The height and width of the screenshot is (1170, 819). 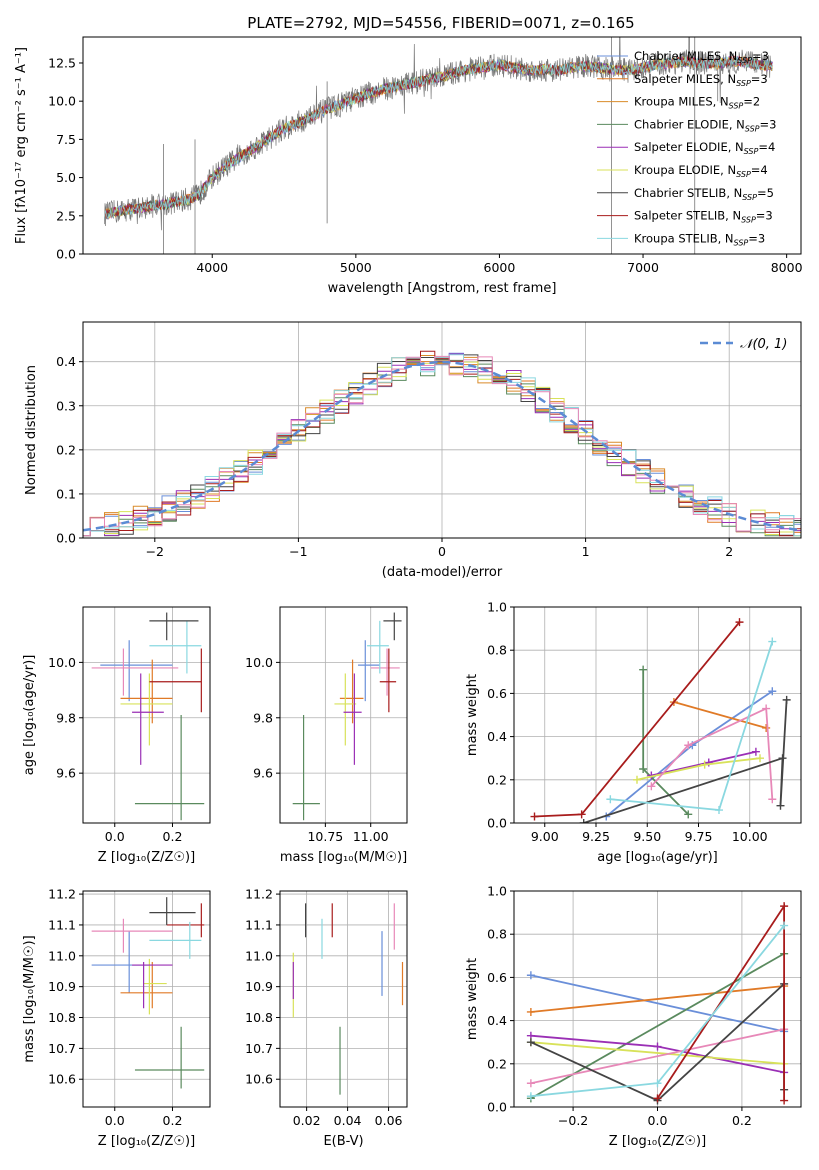 I want to click on legend-entry: Kroupa ELODIE, NSSP=4, so click(x=701, y=171).